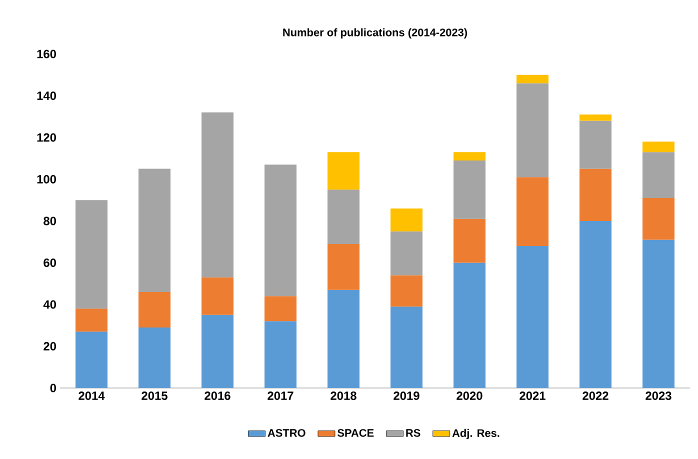 Image resolution: width=698 pixels, height=459 pixels. I want to click on y-tick-label: 80, so click(50, 221).